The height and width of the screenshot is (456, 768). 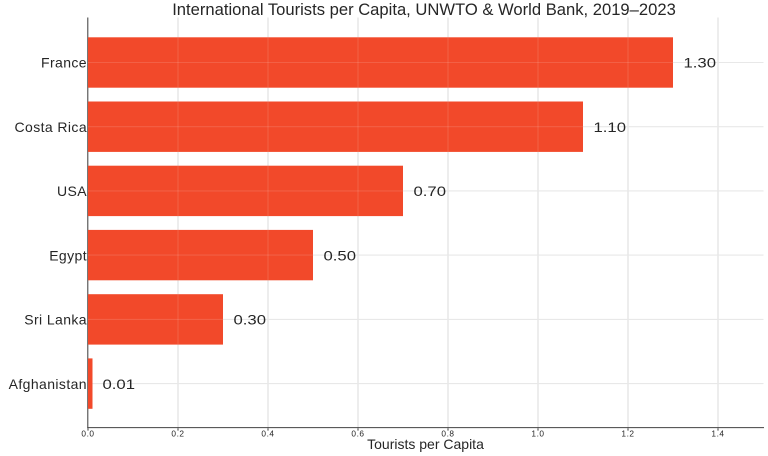 What do you see at coordinates (177, 433) in the screenshot?
I see `svg-text: 0.2` at bounding box center [177, 433].